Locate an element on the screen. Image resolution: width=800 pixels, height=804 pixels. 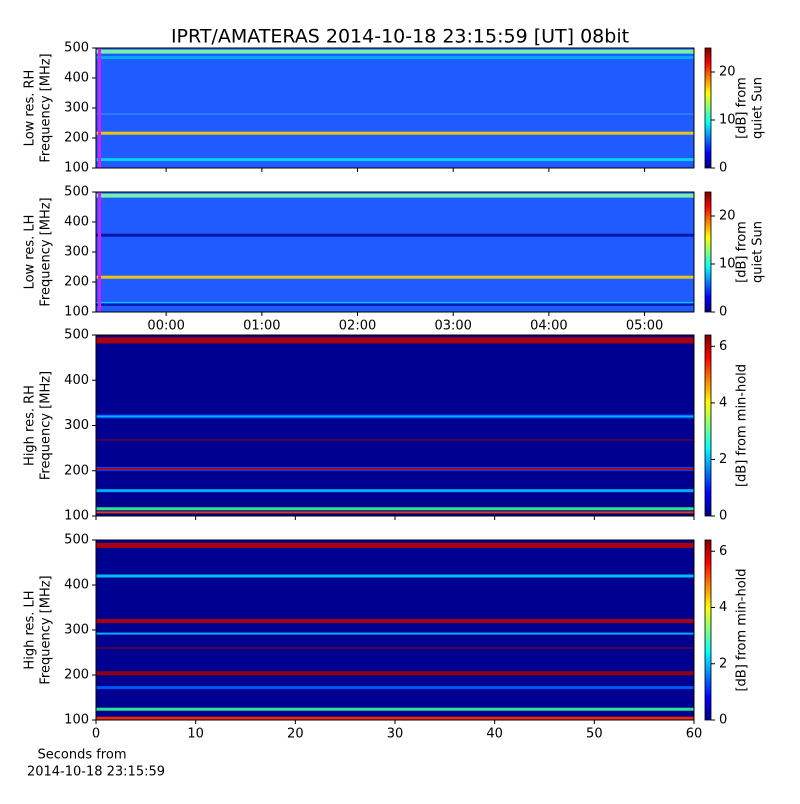
x-tick-label: 03:00 is located at coordinates (452, 326).